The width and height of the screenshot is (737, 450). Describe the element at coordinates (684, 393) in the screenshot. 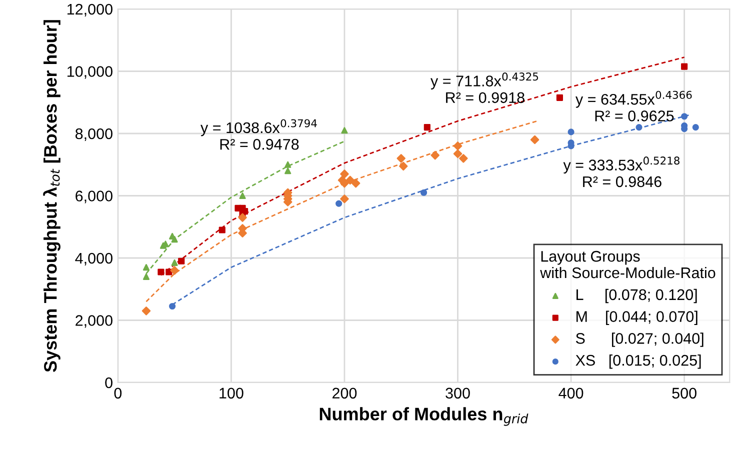

I see `x-tick-label: 500` at that location.